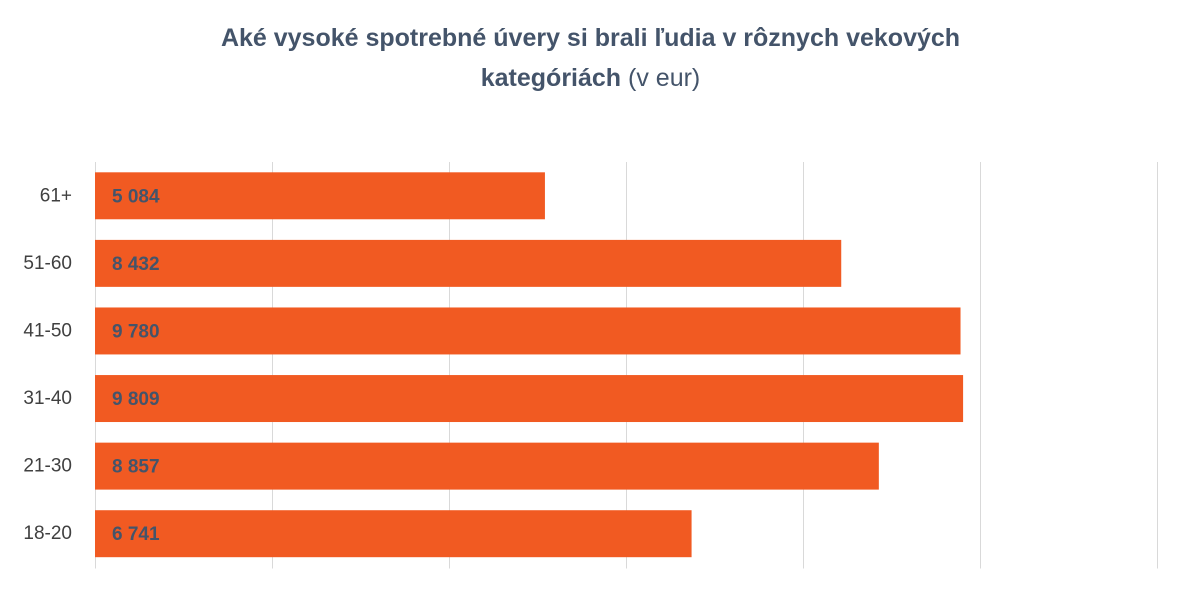 The width and height of the screenshot is (1181, 590). What do you see at coordinates (136, 399) in the screenshot?
I see `data-label-age-31-40: 9 809` at bounding box center [136, 399].